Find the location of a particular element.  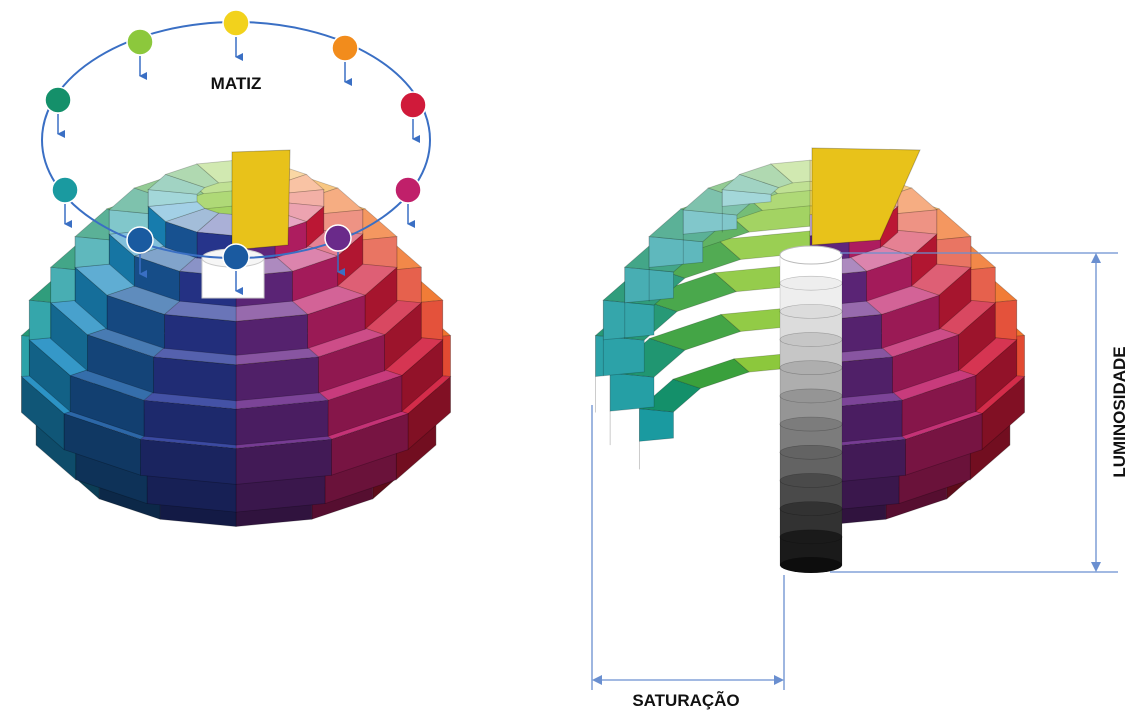

hue-marker-magenta is located at coordinates (408, 190).